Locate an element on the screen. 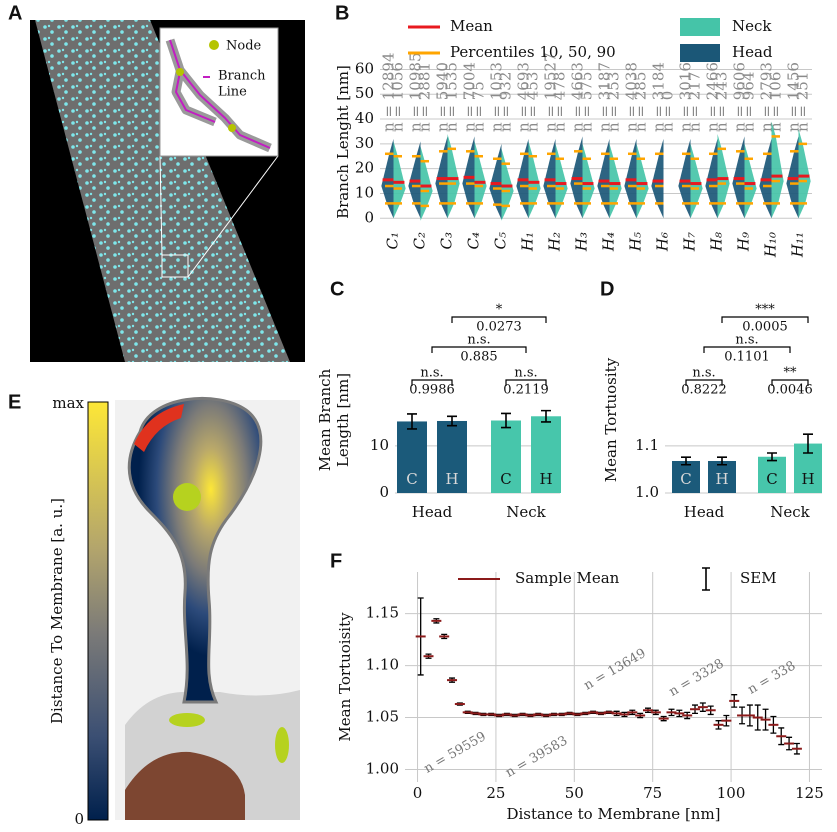  n-label: n = 3184 is located at coordinates (659, 97).